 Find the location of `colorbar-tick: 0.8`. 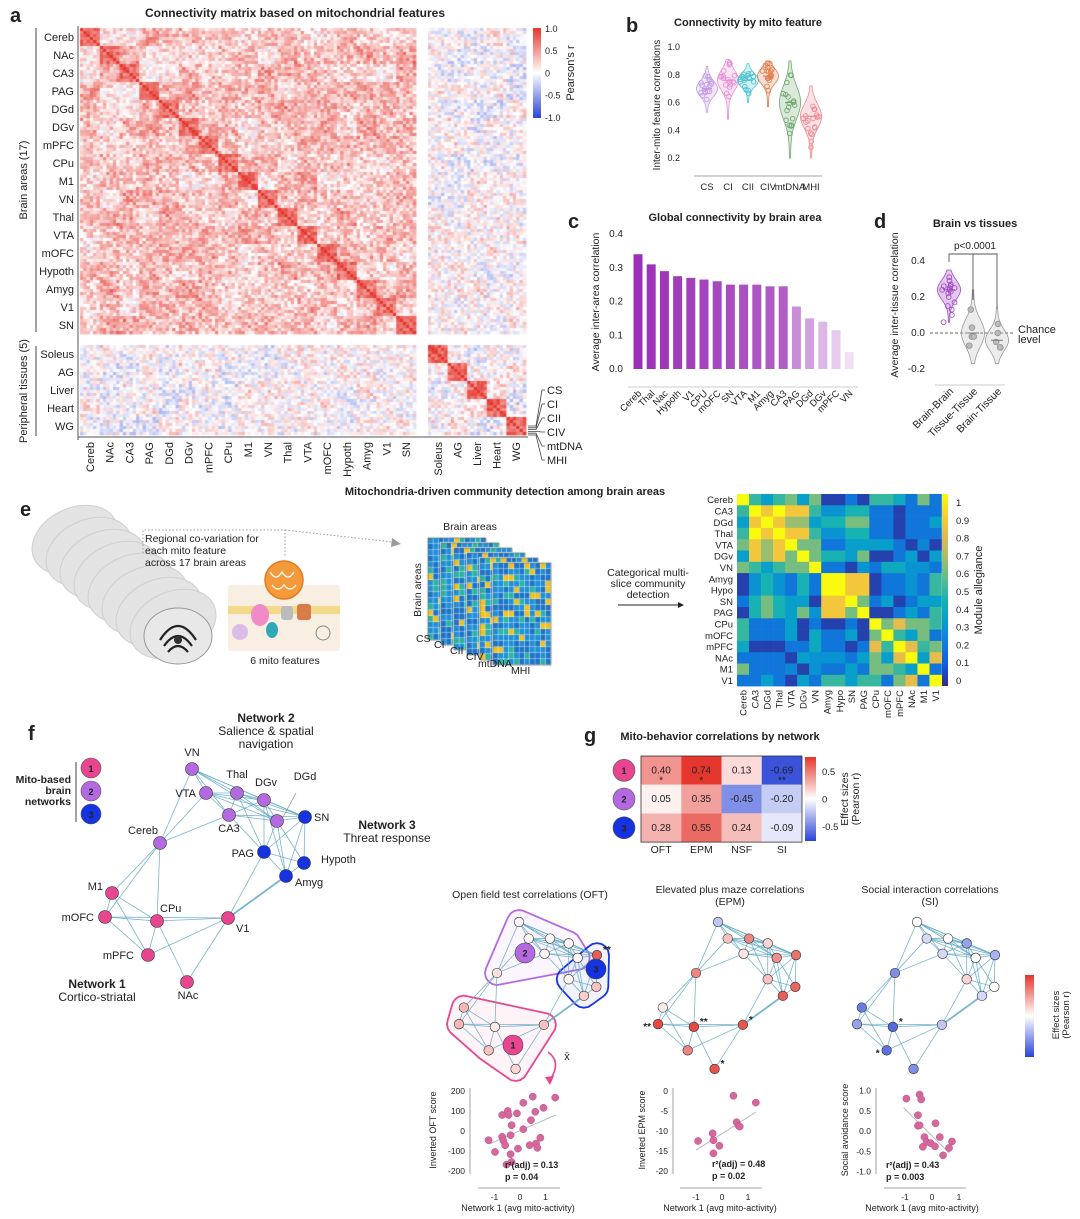

colorbar-tick: 0.8 is located at coordinates (962, 539).